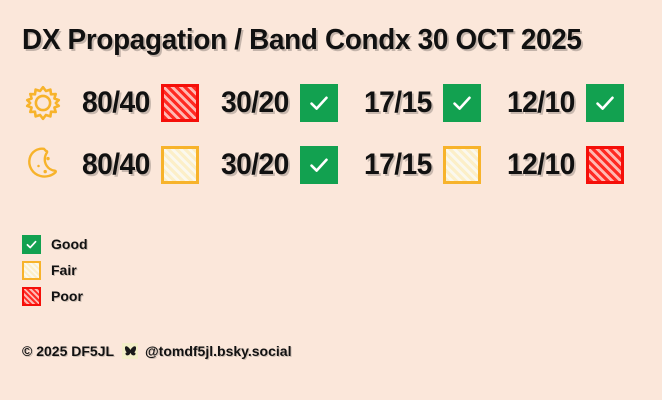 Image resolution: width=662 pixels, height=400 pixels. I want to click on band-cell-30-20-night: 30/20, so click(280, 165).